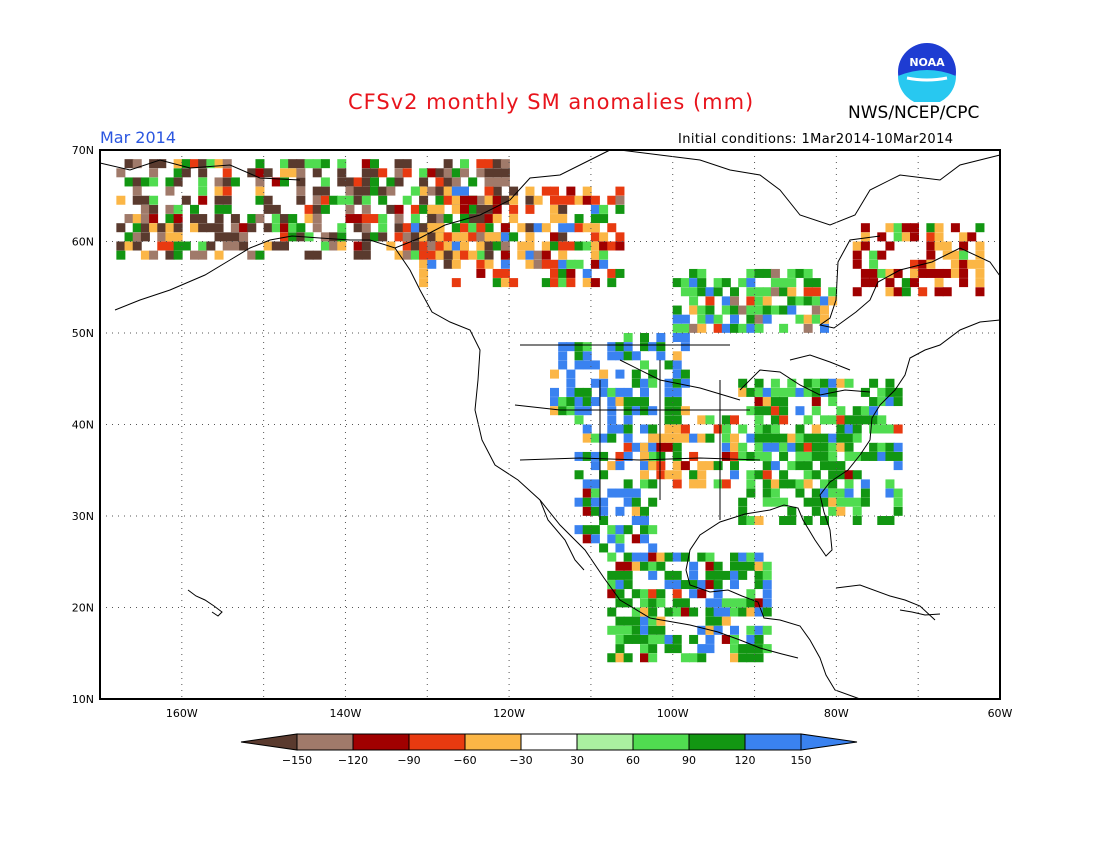 The height and width of the screenshot is (850, 1100). Describe the element at coordinates (633, 760) in the screenshot. I see `legend-label: 60` at that location.